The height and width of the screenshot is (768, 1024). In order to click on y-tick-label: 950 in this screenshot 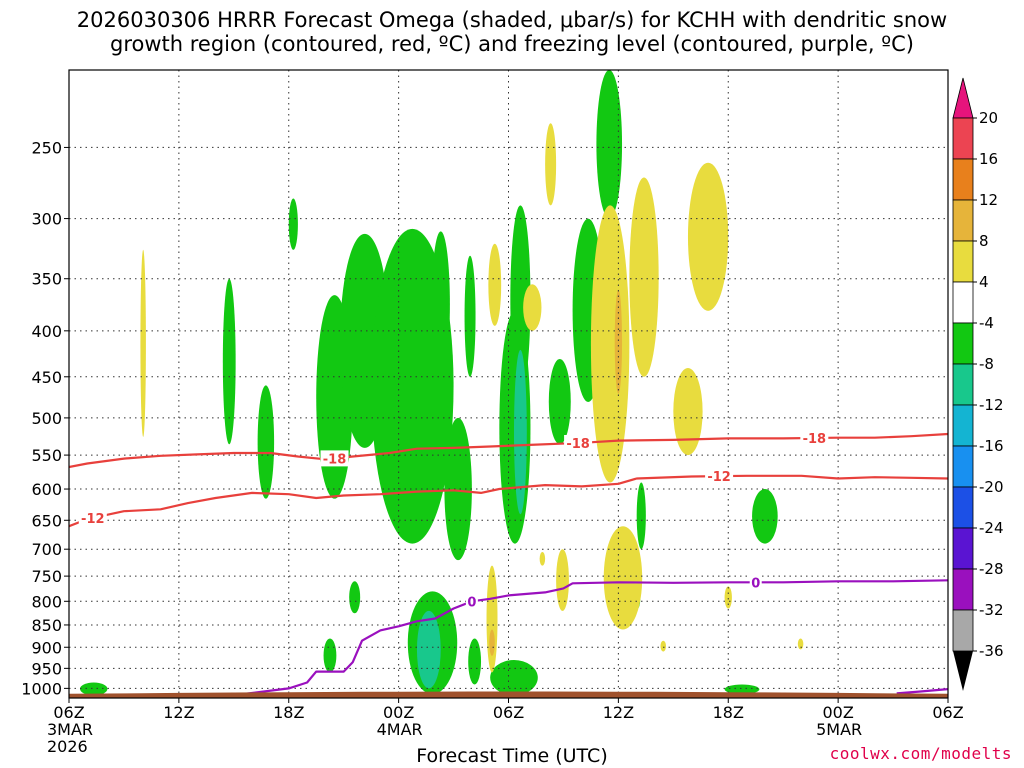, I will do `click(46, 668)`.